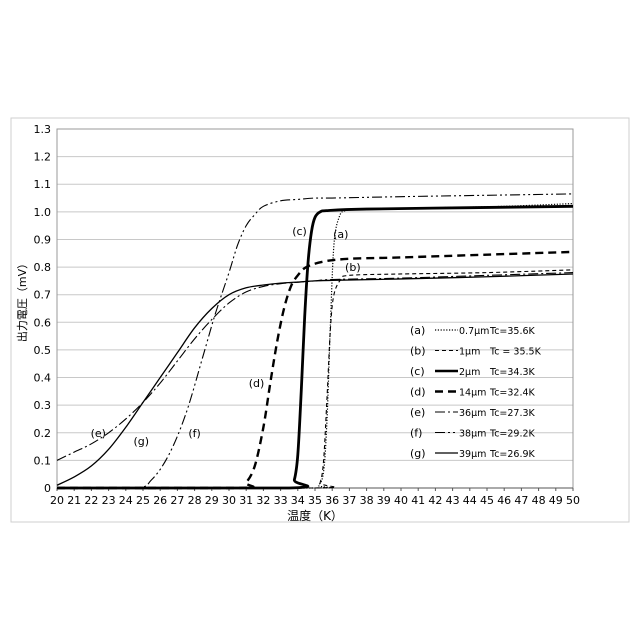  I want to click on x-tick-label: 41, so click(418, 500).